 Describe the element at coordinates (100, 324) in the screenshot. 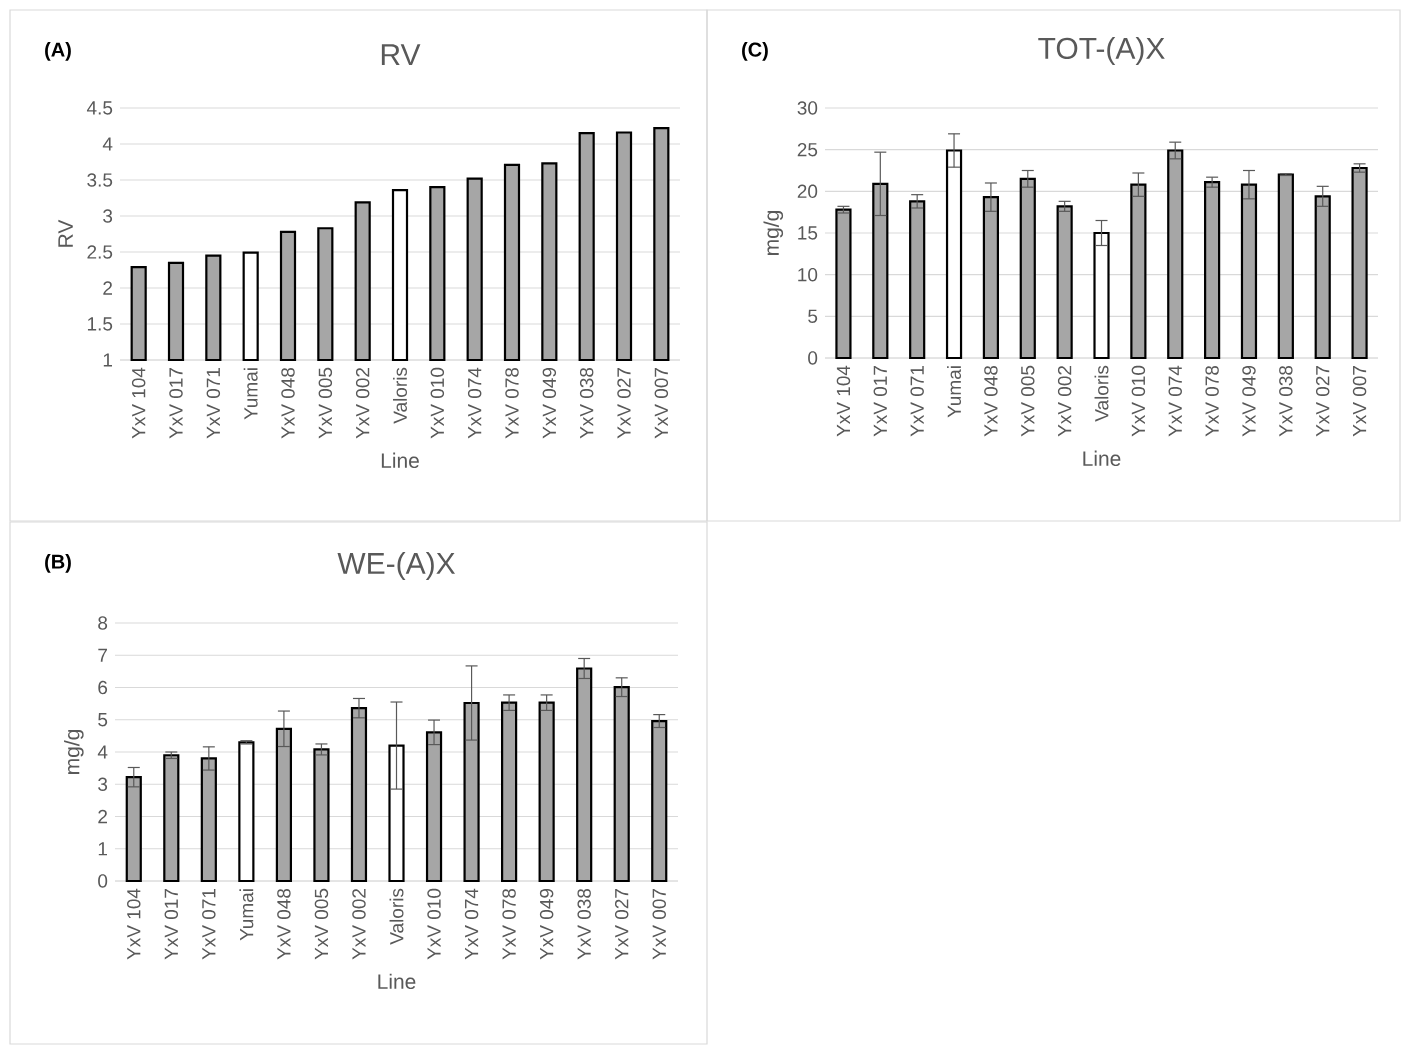

I see `y-tick-label: 1.5` at that location.